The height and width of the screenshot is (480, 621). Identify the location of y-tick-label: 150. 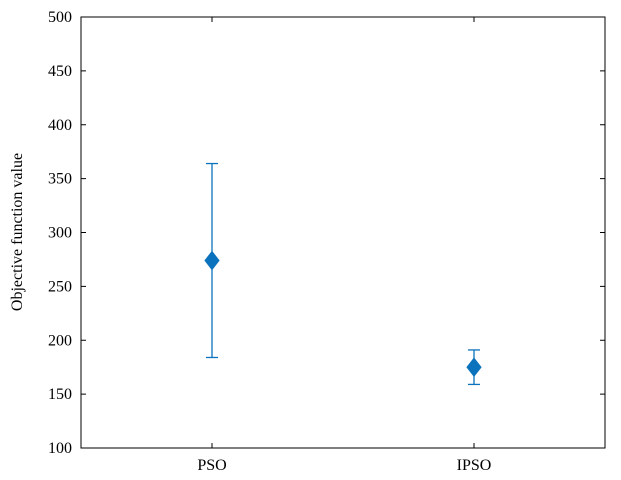
(60, 394).